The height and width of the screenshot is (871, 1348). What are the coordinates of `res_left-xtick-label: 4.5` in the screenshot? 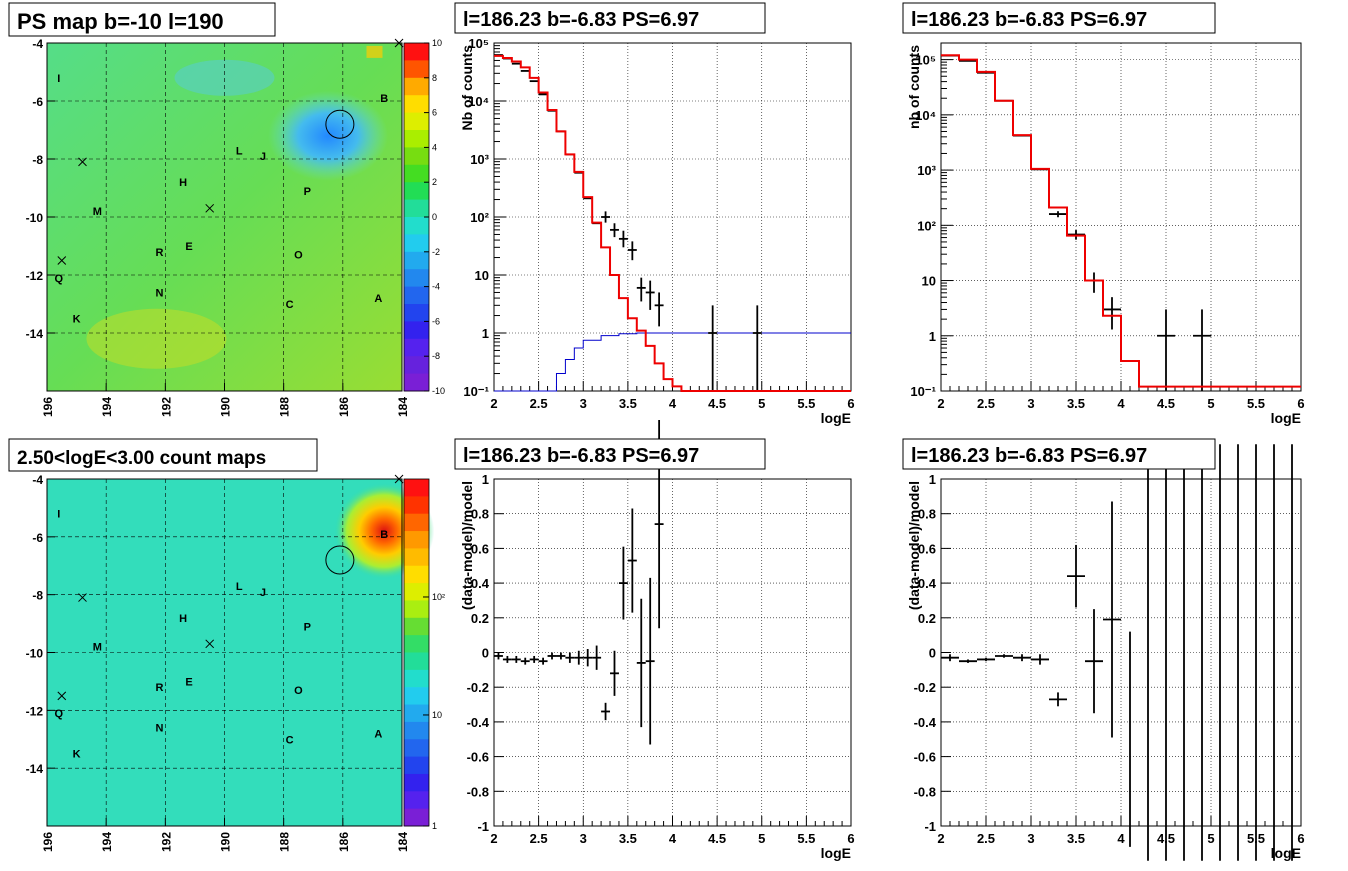 It's located at (717, 838).